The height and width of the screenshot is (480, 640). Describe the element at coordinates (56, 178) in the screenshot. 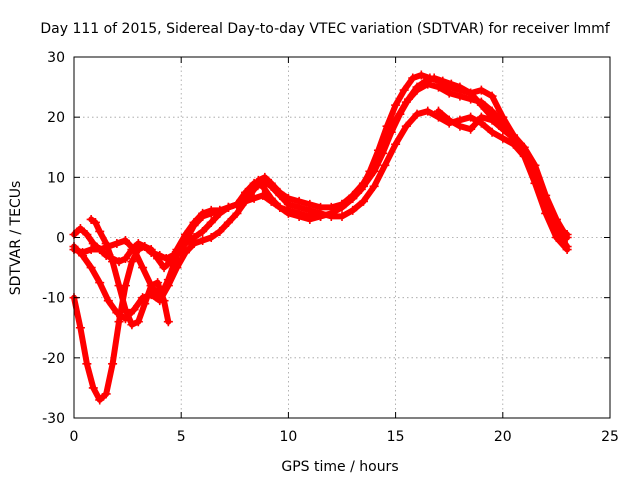

I see `y-tick-label: 10` at that location.